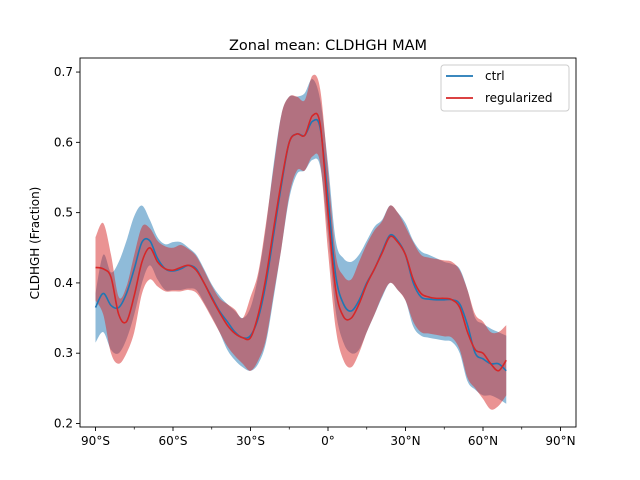  What do you see at coordinates (560, 441) in the screenshot?
I see `x-tick-label: 90°N` at bounding box center [560, 441].